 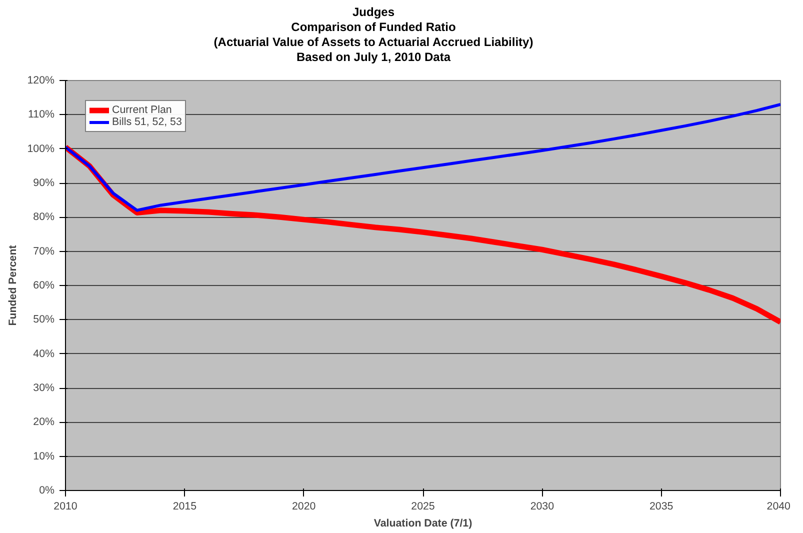 I want to click on x-tick-label: 2030, so click(x=542, y=506).